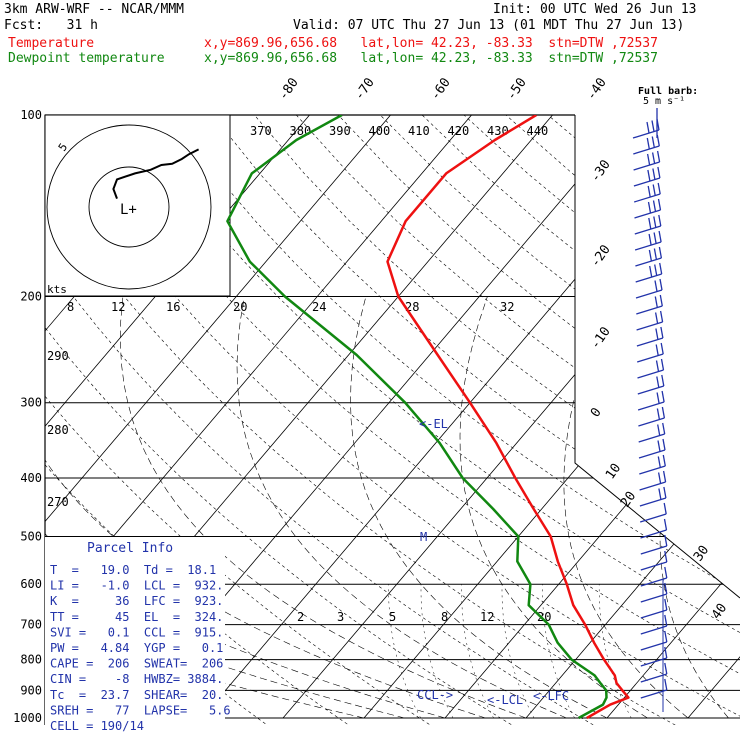 The height and width of the screenshot is (740, 740). What do you see at coordinates (156, 173) in the screenshot?
I see `hodograph-trace` at bounding box center [156, 173].